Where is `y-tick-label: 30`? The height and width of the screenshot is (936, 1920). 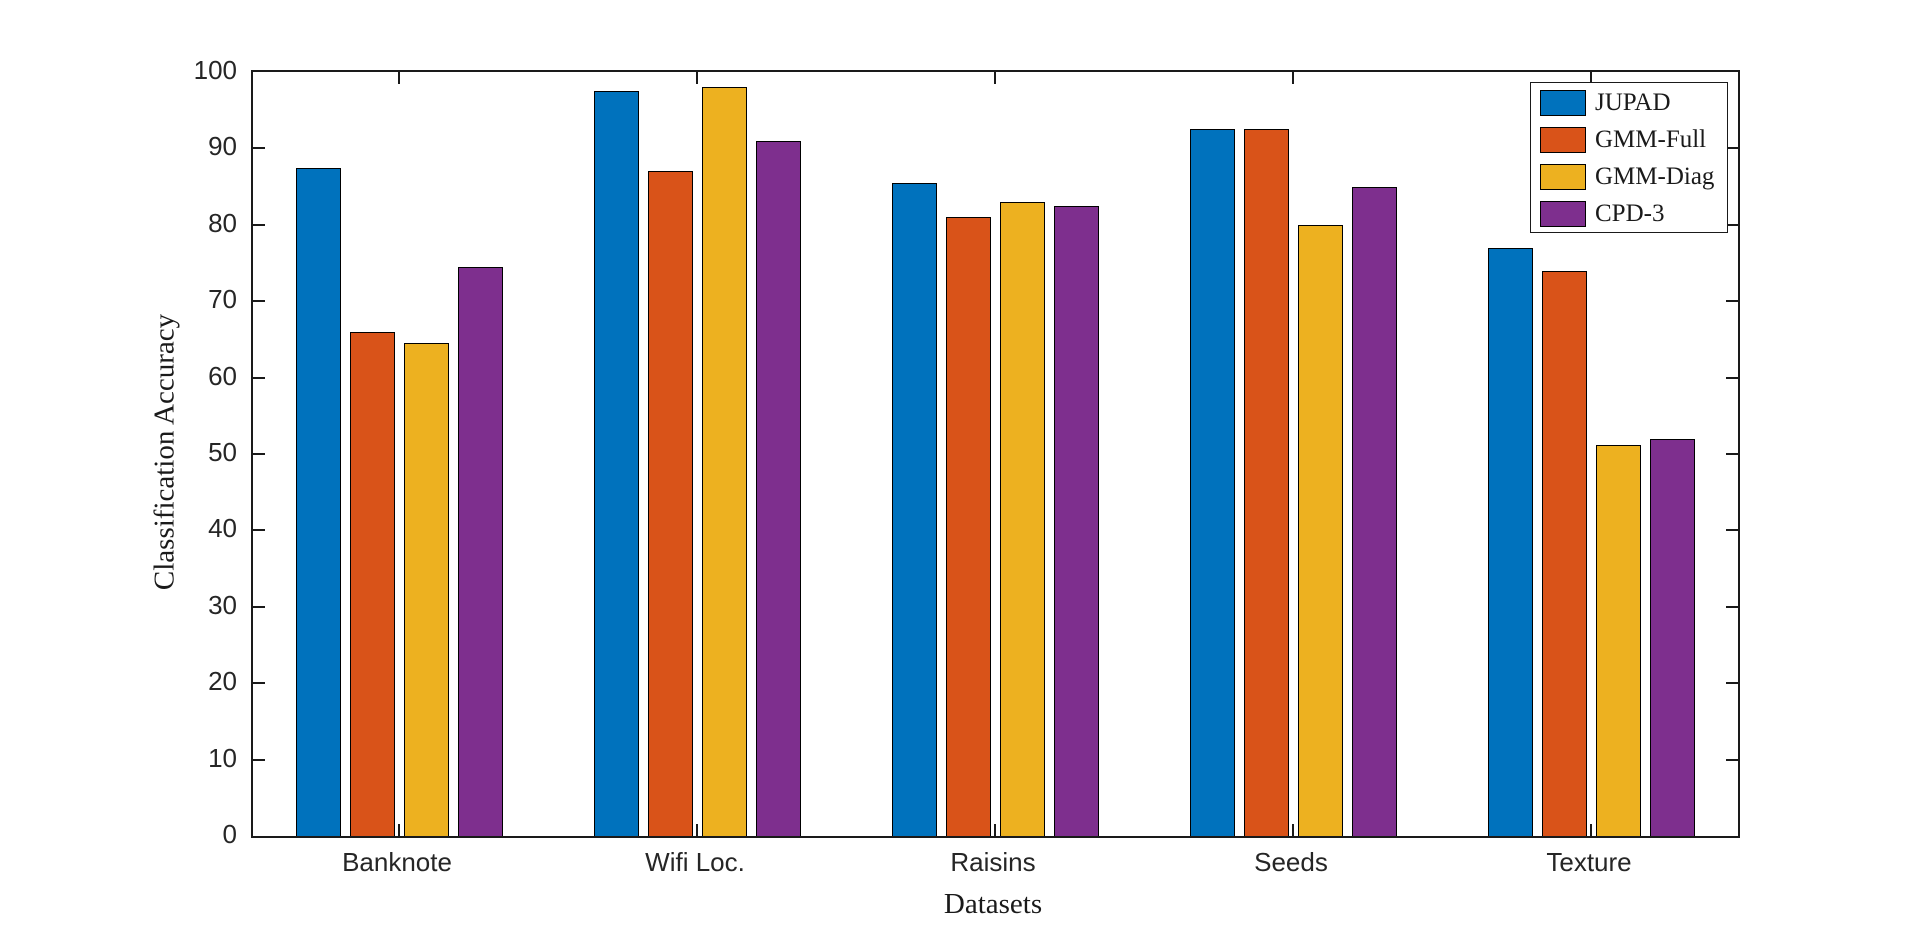 y-tick-label: 30 is located at coordinates (222, 604).